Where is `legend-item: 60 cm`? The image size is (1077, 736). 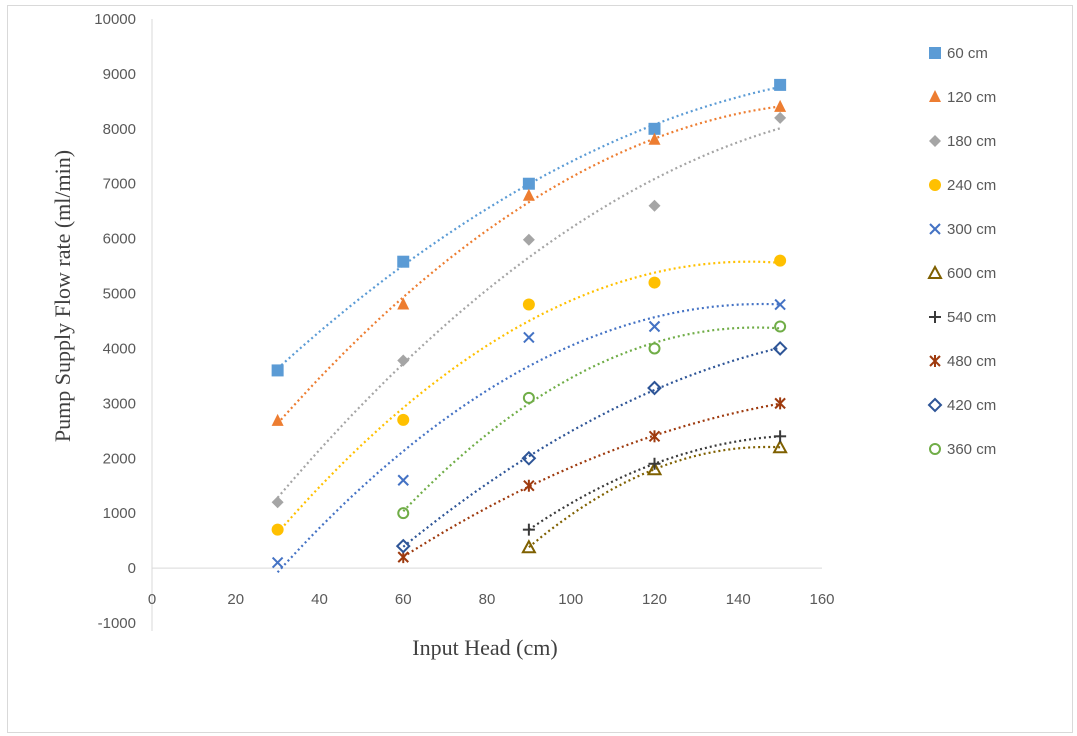
legend-item: 60 cm is located at coordinates (958, 53).